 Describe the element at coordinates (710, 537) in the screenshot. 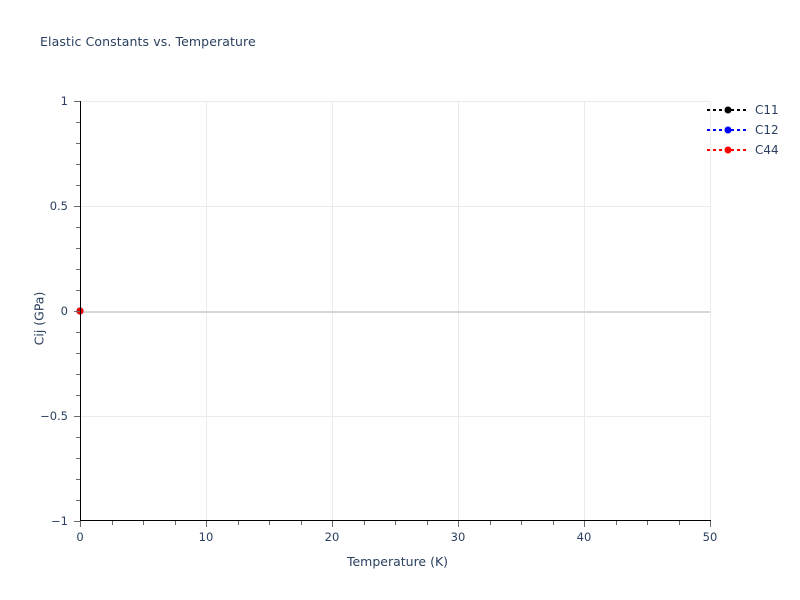

I see `x-tick-label: 50` at that location.